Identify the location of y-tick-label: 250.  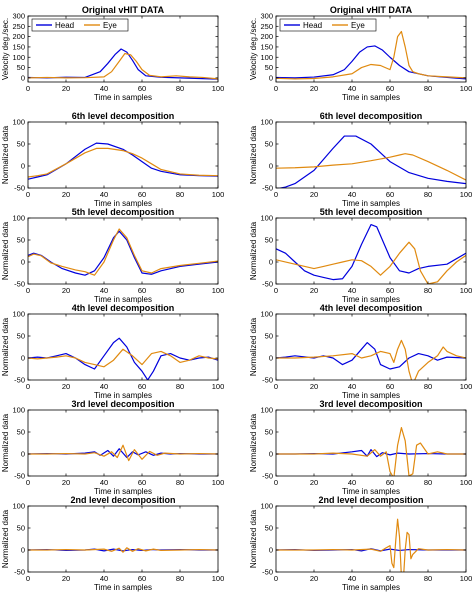
(266, 26).